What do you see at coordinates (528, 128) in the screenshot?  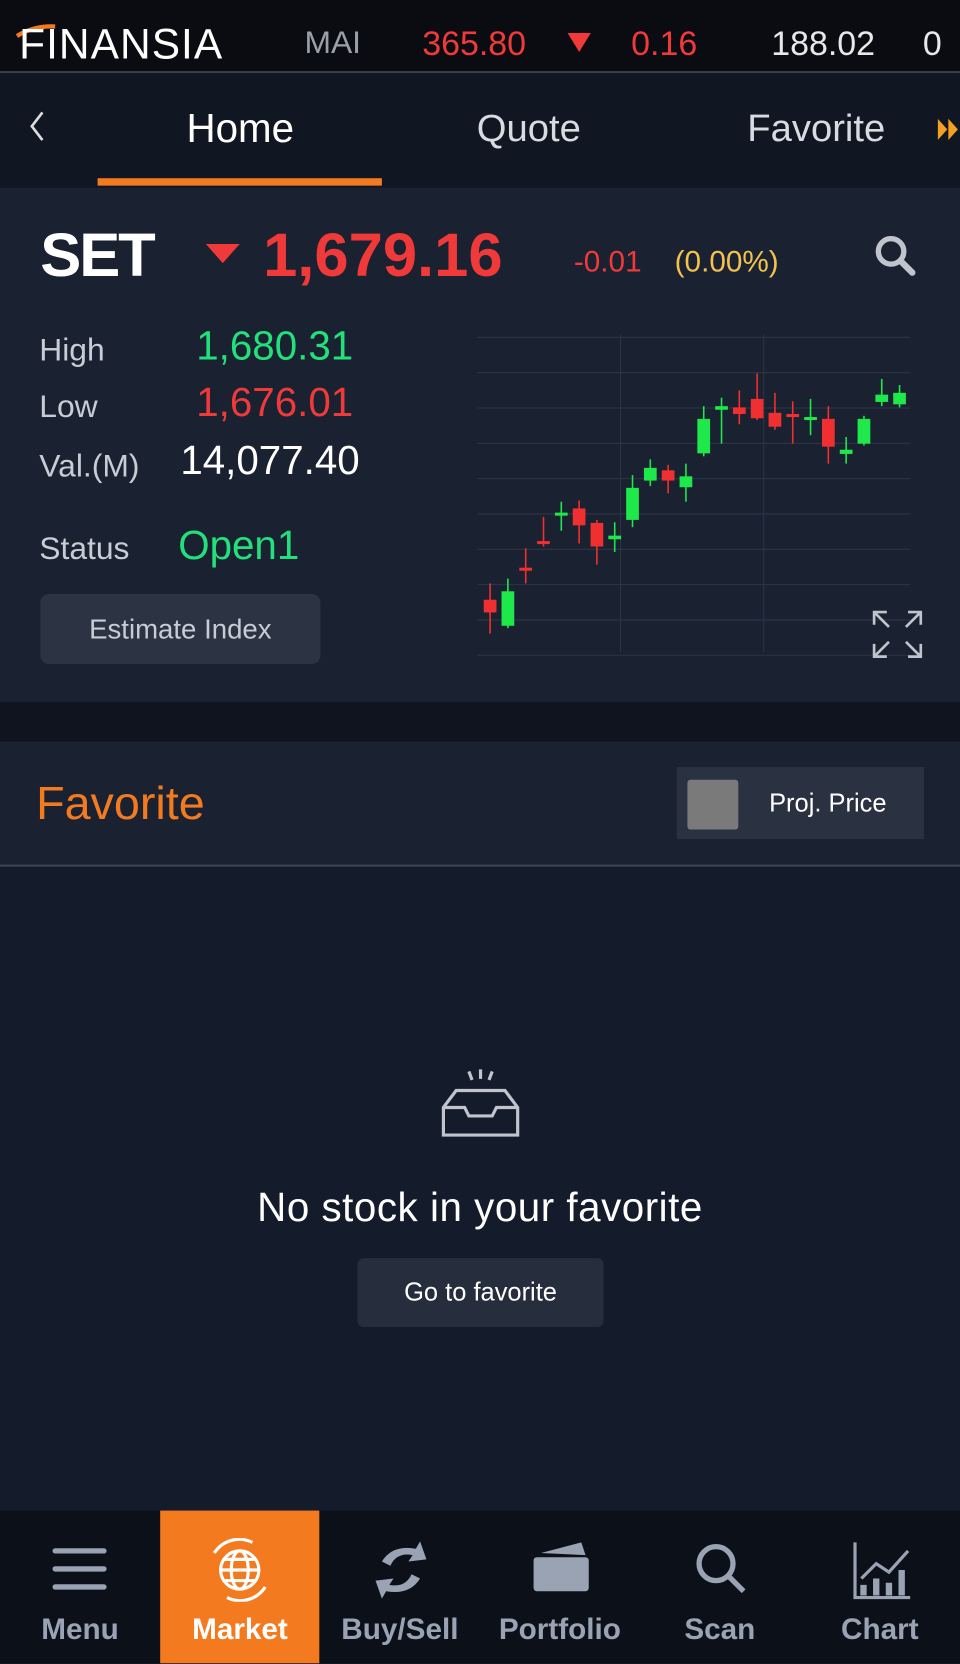 I see `tab: Quote` at bounding box center [528, 128].